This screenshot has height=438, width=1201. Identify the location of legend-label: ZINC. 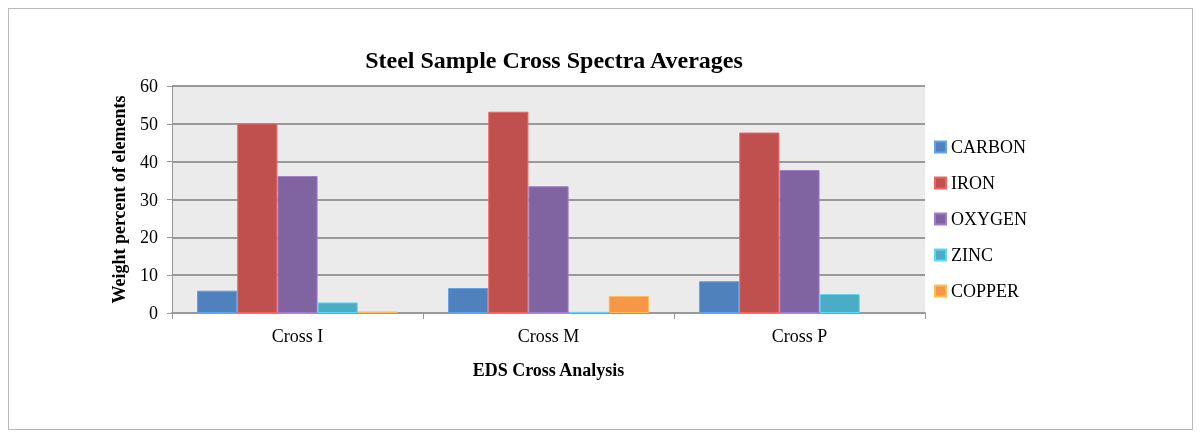
(972, 255).